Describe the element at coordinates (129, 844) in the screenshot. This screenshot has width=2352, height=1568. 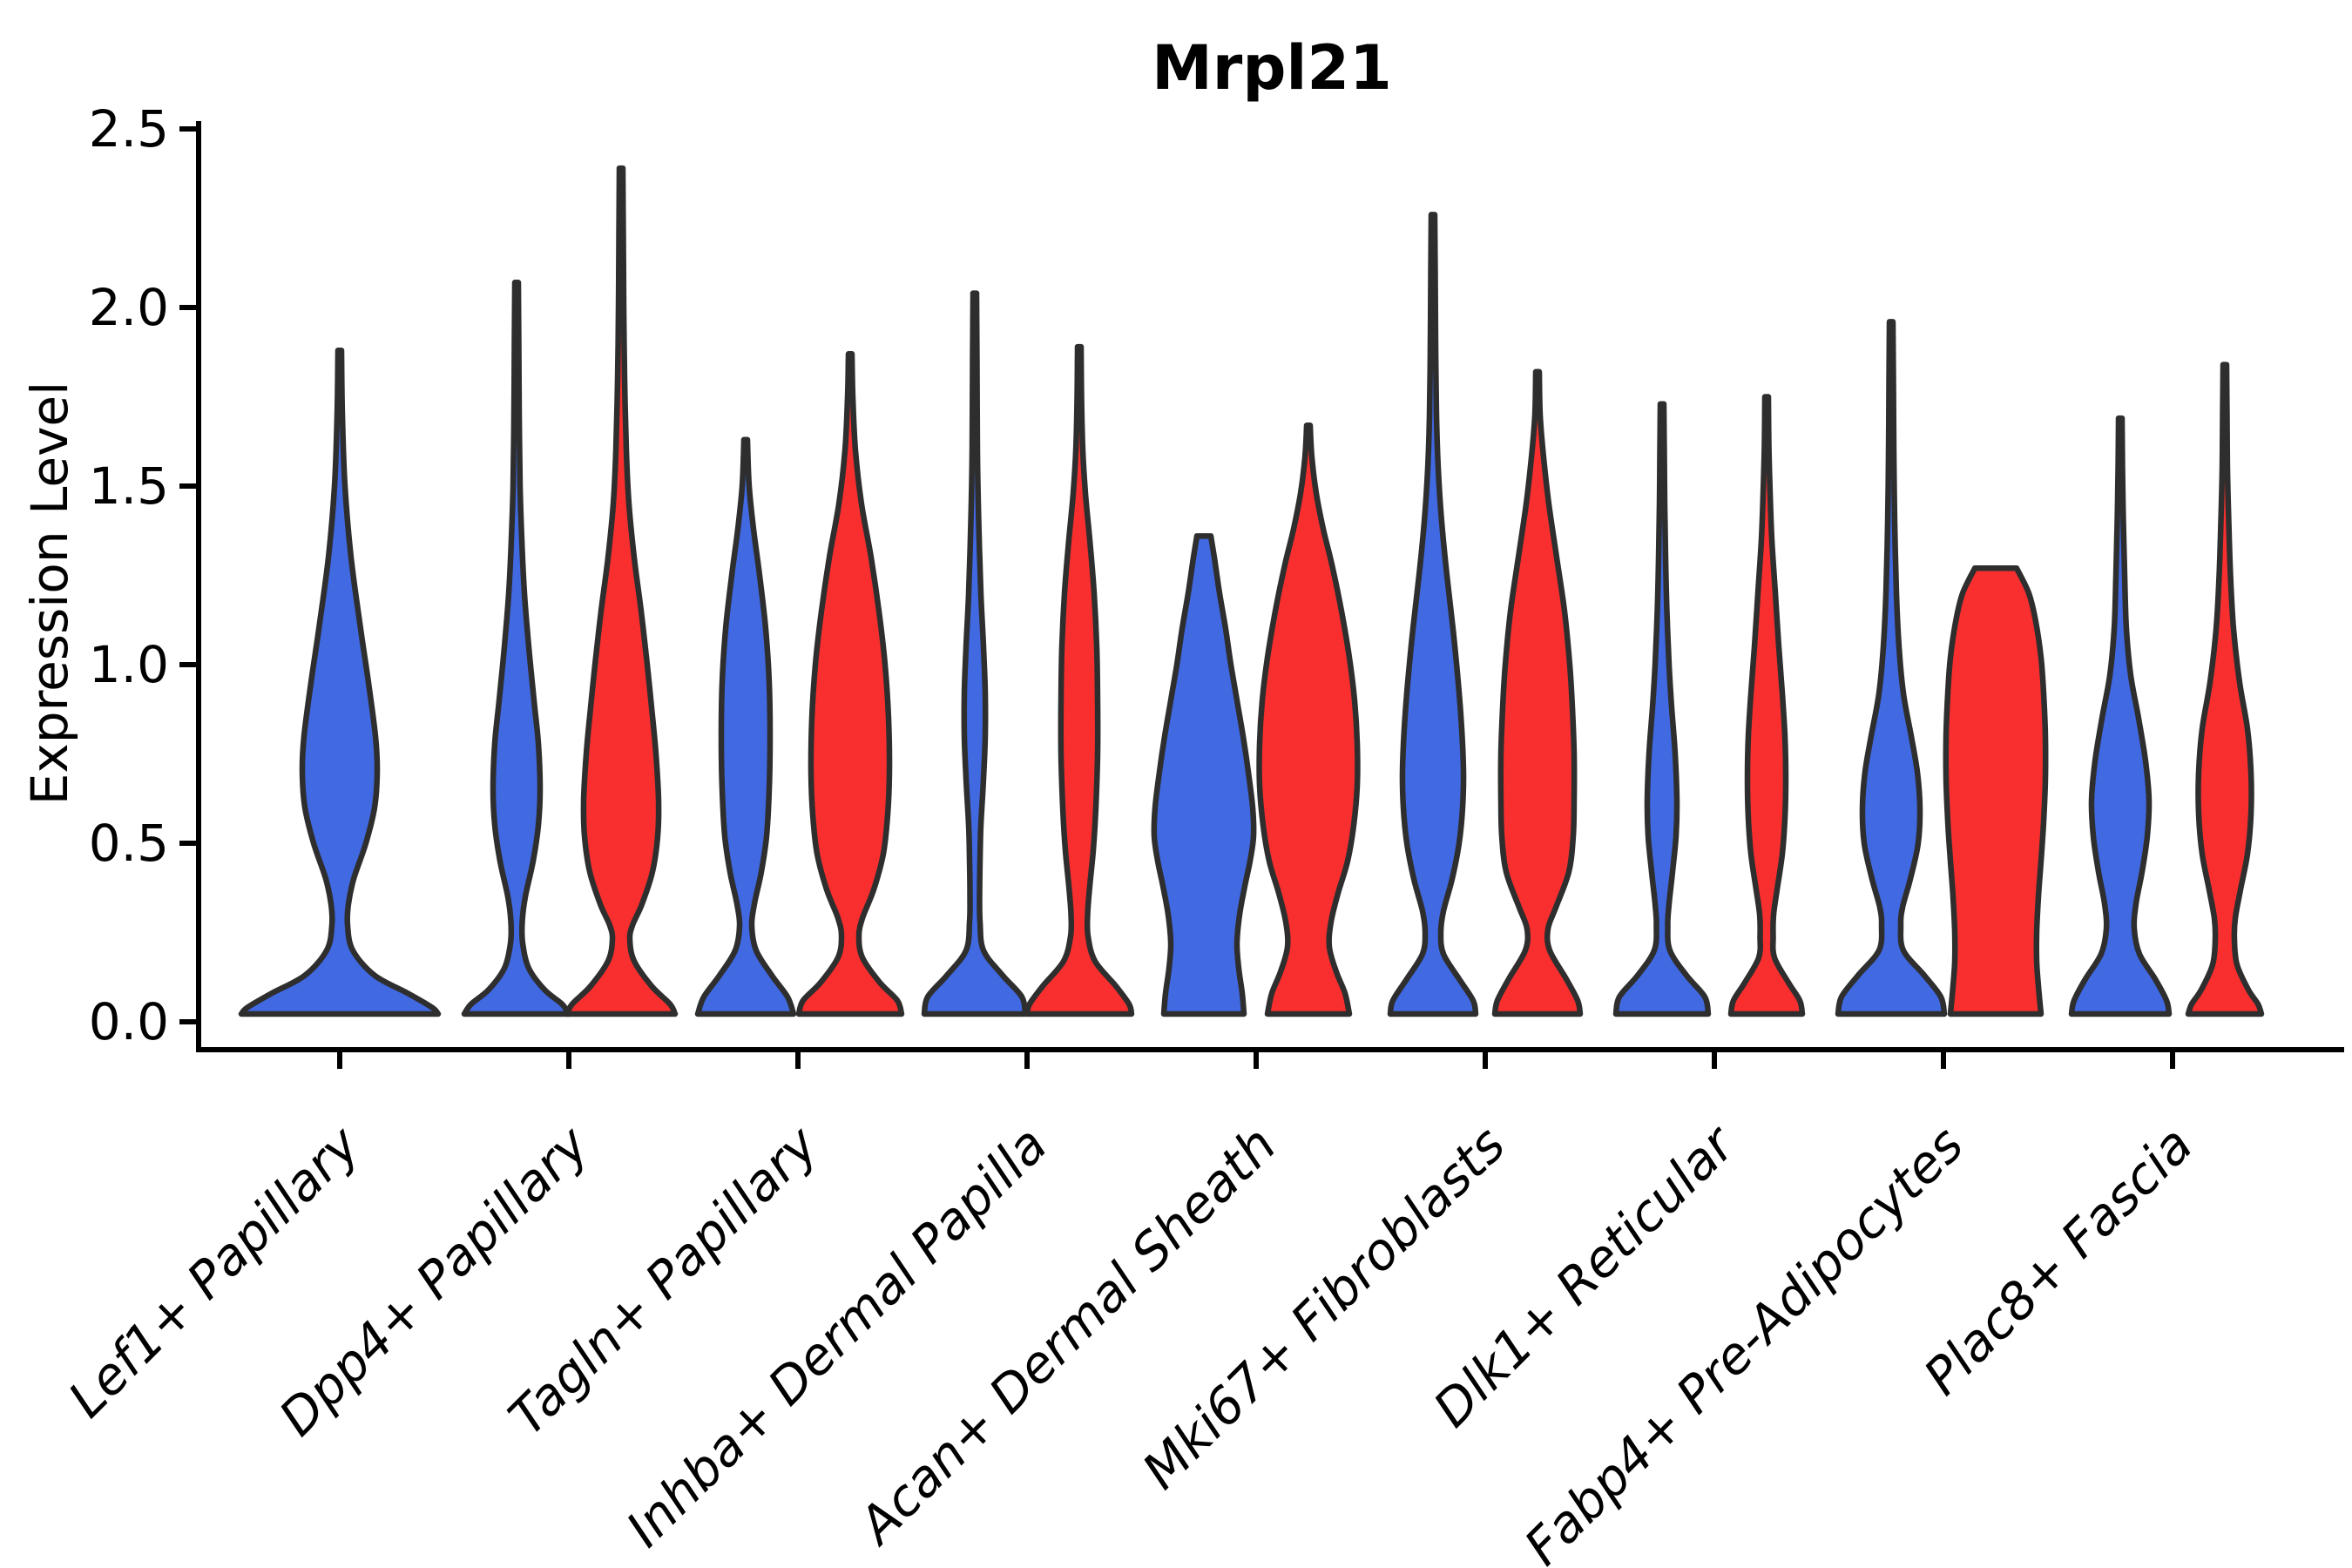
I see `y-tick-label: 0.5` at that location.